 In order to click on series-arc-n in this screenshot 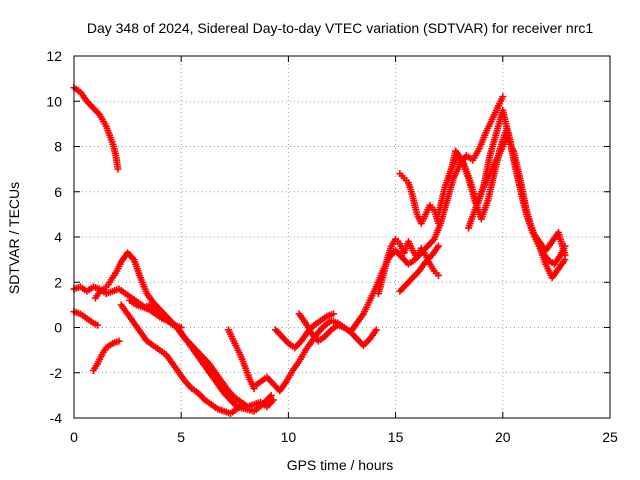, I will do `click(419, 268)`.